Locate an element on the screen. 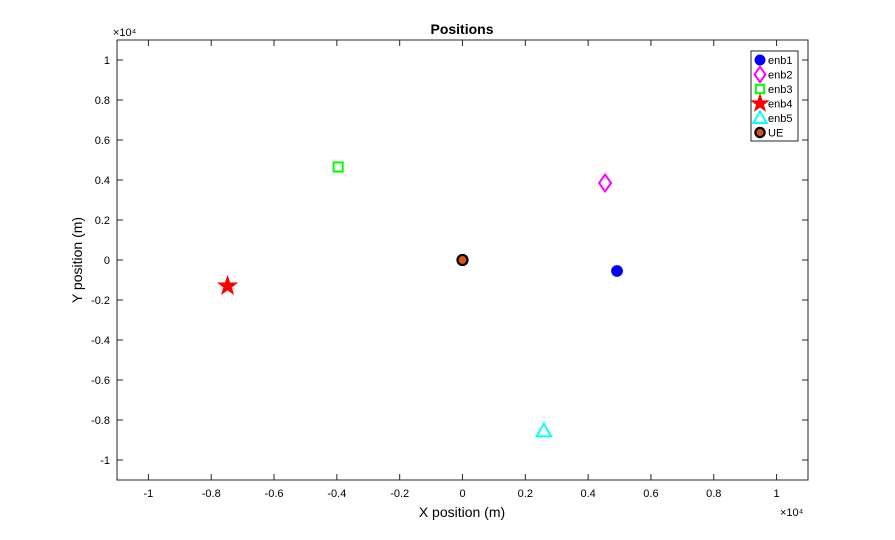 The width and height of the screenshot is (895, 540). point-enb2 is located at coordinates (605, 183).